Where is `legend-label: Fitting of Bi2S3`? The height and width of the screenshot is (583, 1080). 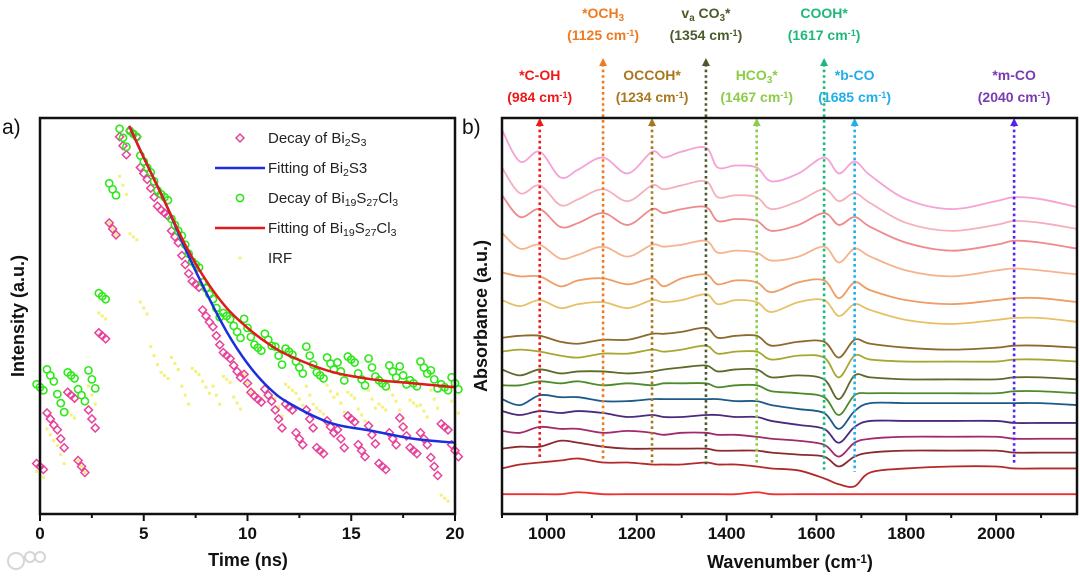
legend-label: Fitting of Bi2S3 is located at coordinates (317, 169).